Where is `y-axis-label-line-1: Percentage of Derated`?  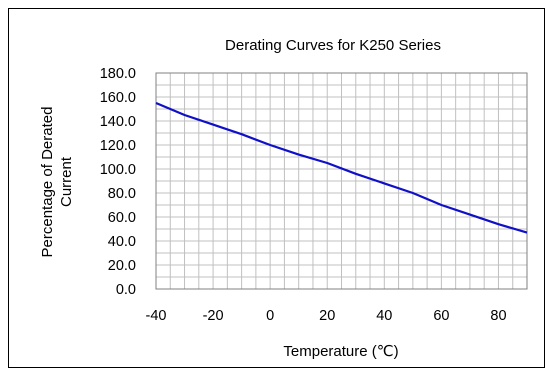 y-axis-label-line-1: Percentage of Derated is located at coordinates (47, 182).